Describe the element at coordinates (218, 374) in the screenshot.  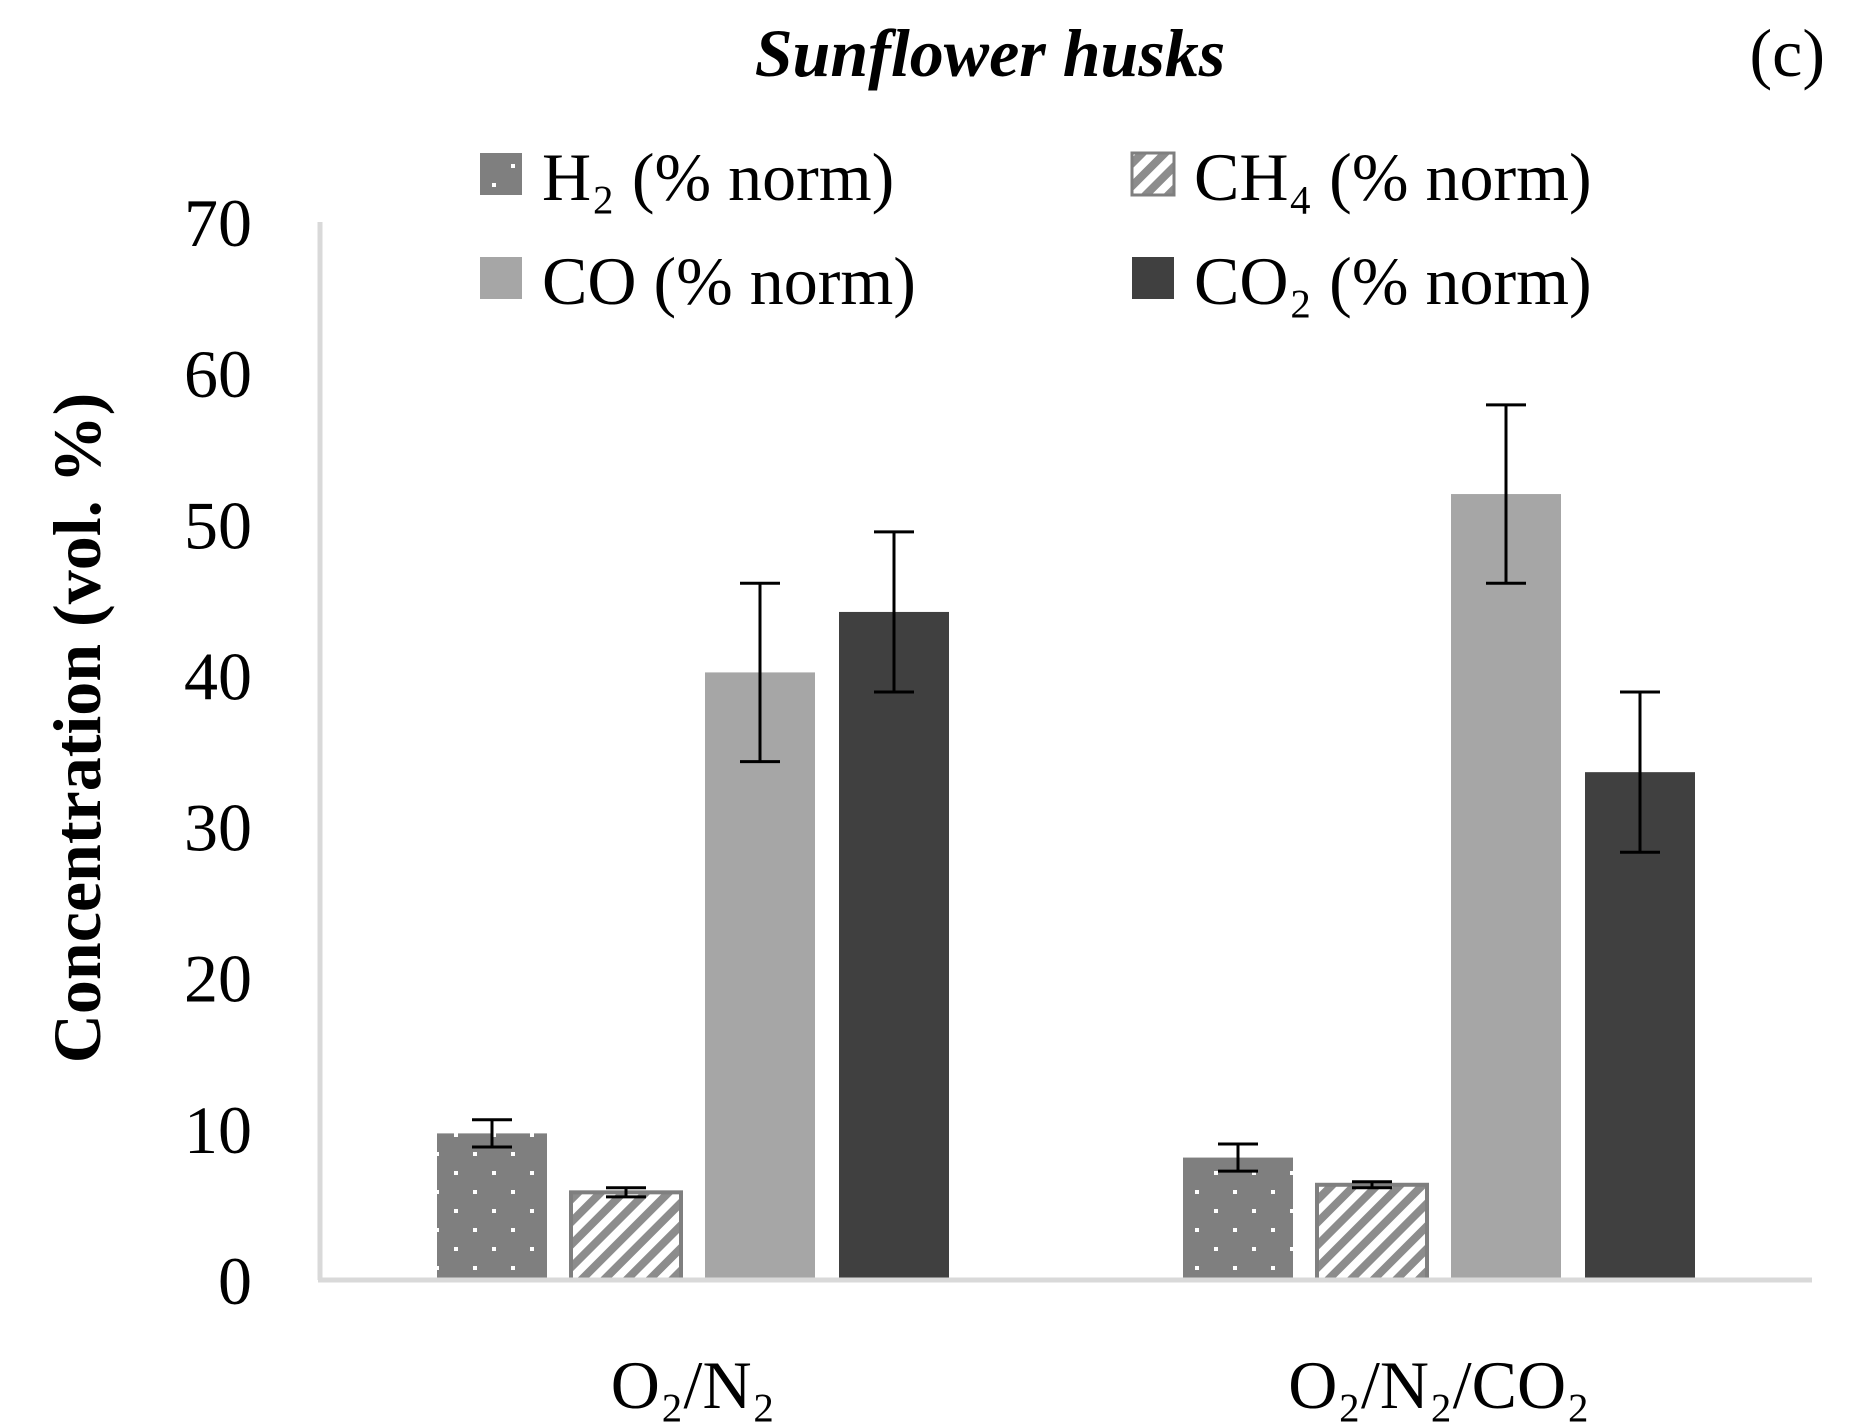
I see `y-tick-label: 60` at that location.